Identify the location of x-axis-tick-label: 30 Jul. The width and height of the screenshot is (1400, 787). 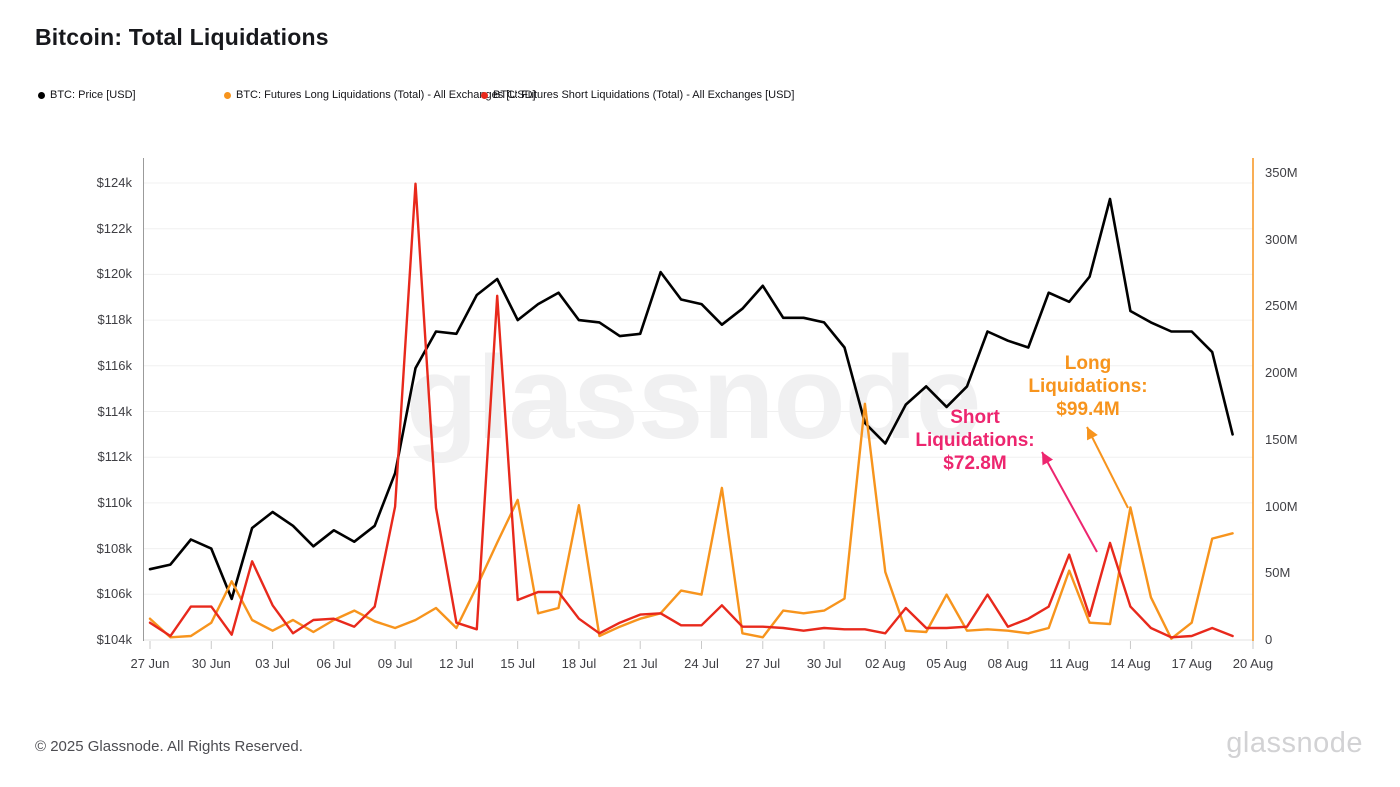
(824, 663).